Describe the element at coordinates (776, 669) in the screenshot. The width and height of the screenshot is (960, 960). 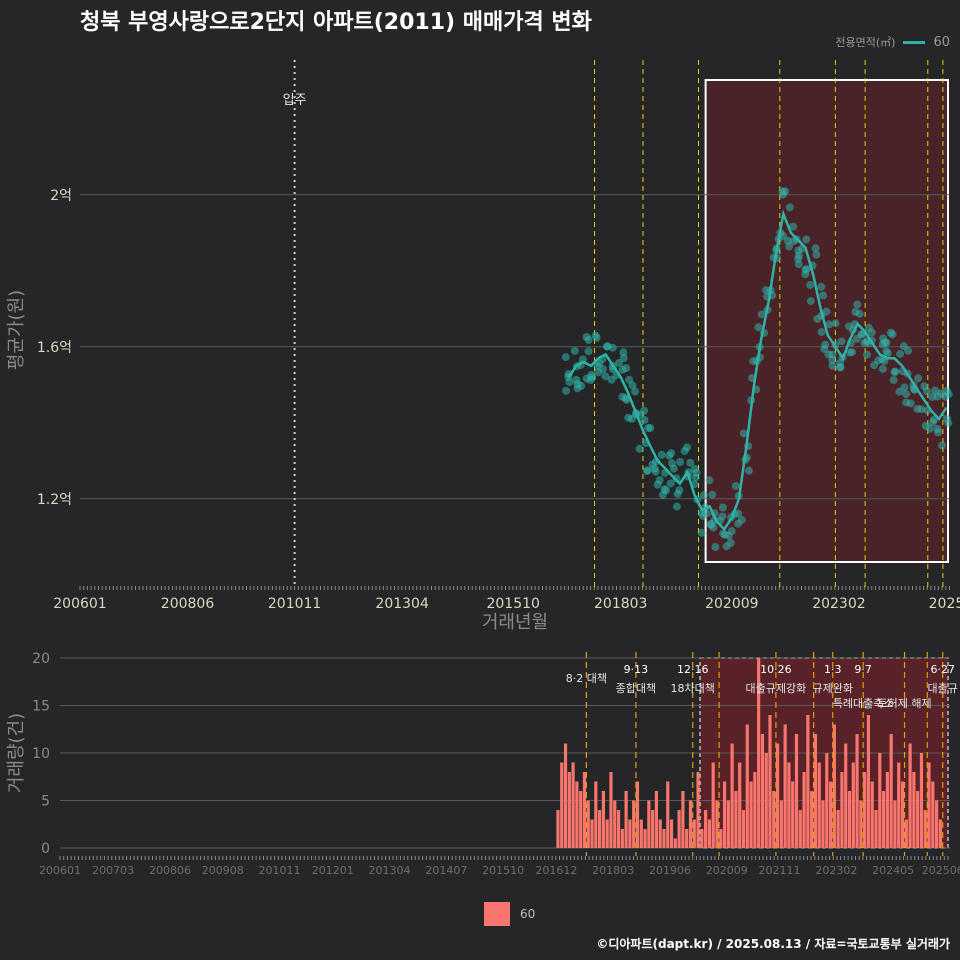
I see `policy-date-label: 10·26` at that location.